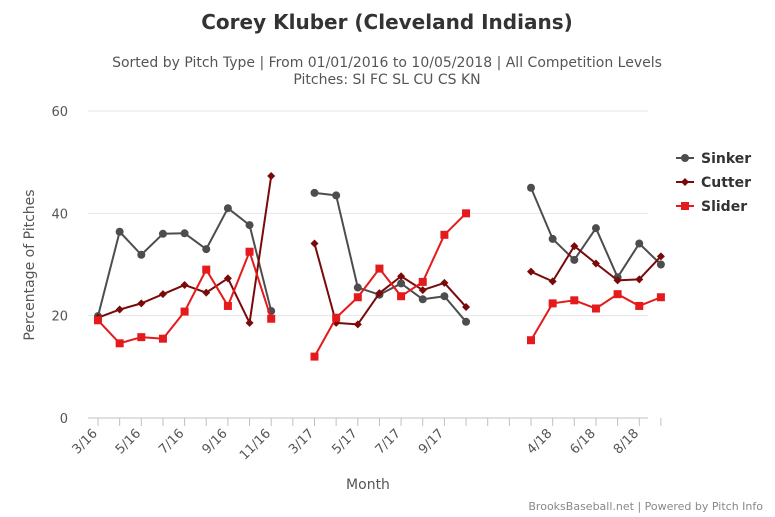  I want to click on y-tick-label: 0, so click(64, 419).